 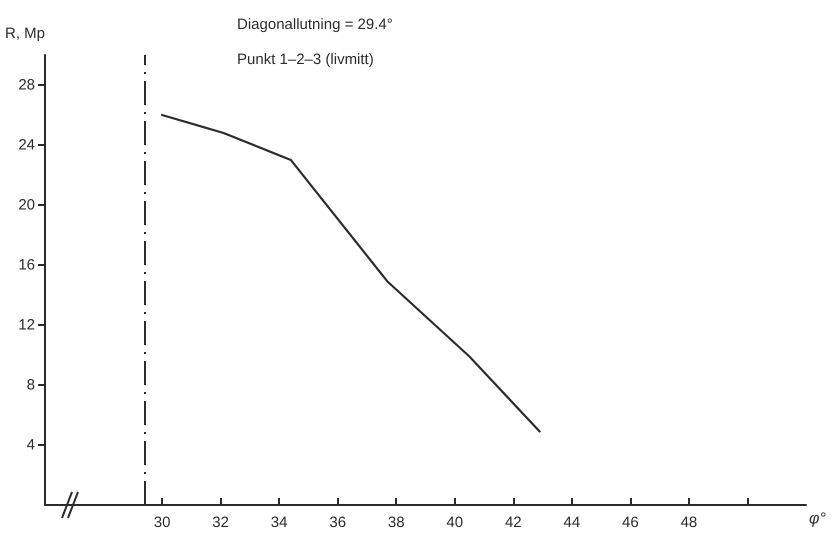 I want to click on x-tick-label: 48, so click(x=689, y=522).